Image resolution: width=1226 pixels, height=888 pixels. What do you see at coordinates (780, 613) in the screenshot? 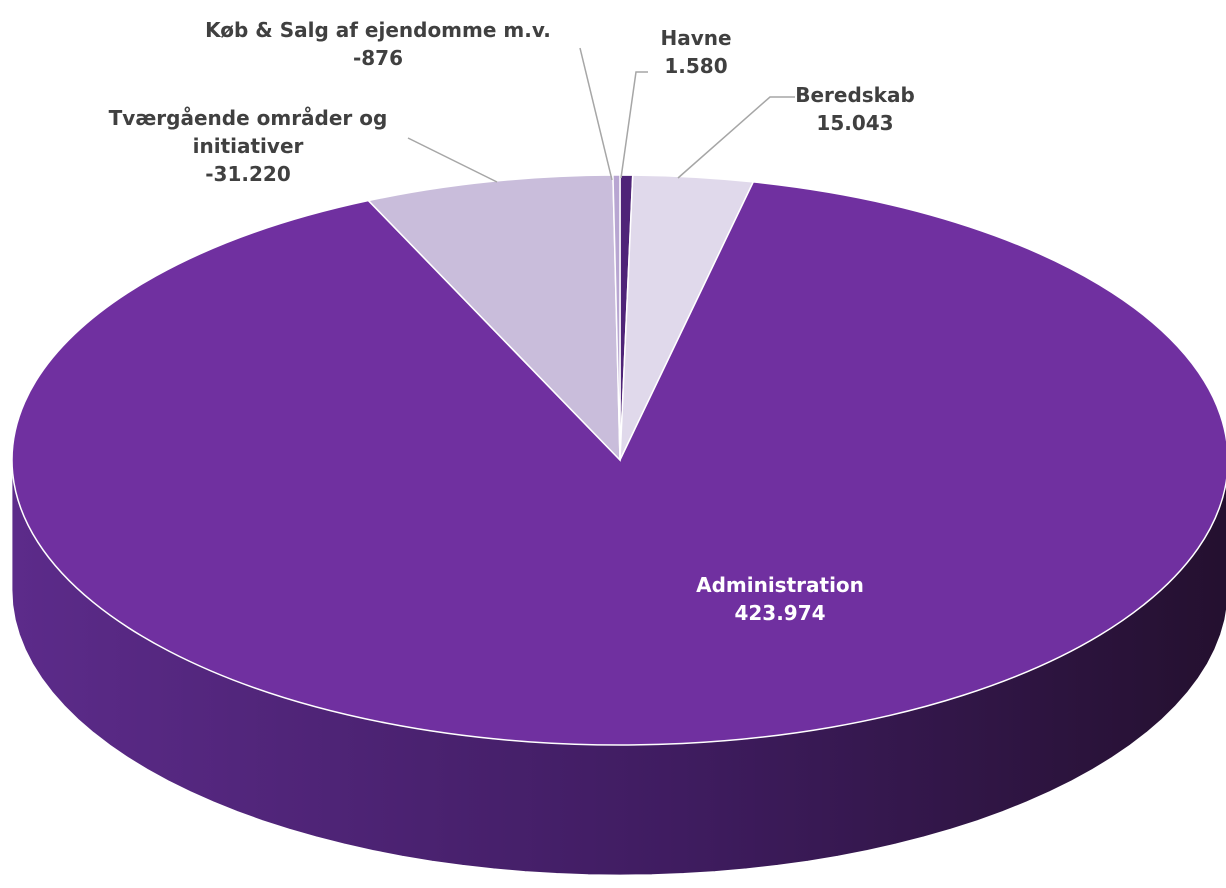
I see `value-label: 423.974` at bounding box center [780, 613].